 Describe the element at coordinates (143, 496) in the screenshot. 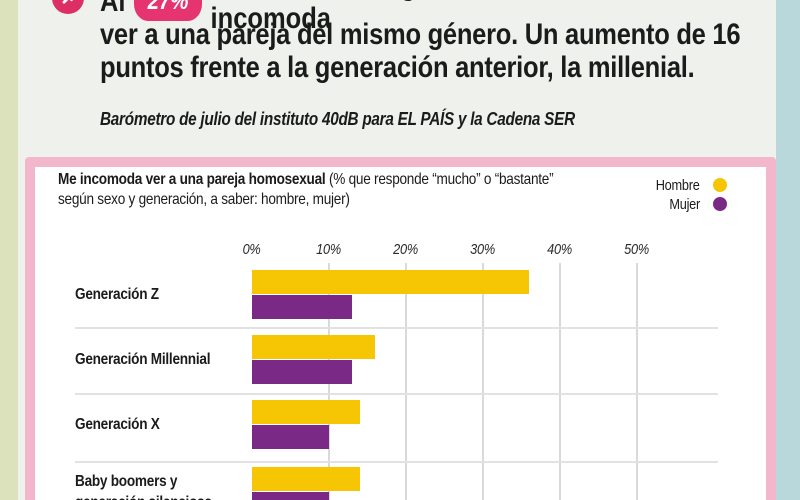

I see `category-label-line: generación silenciosa` at that location.